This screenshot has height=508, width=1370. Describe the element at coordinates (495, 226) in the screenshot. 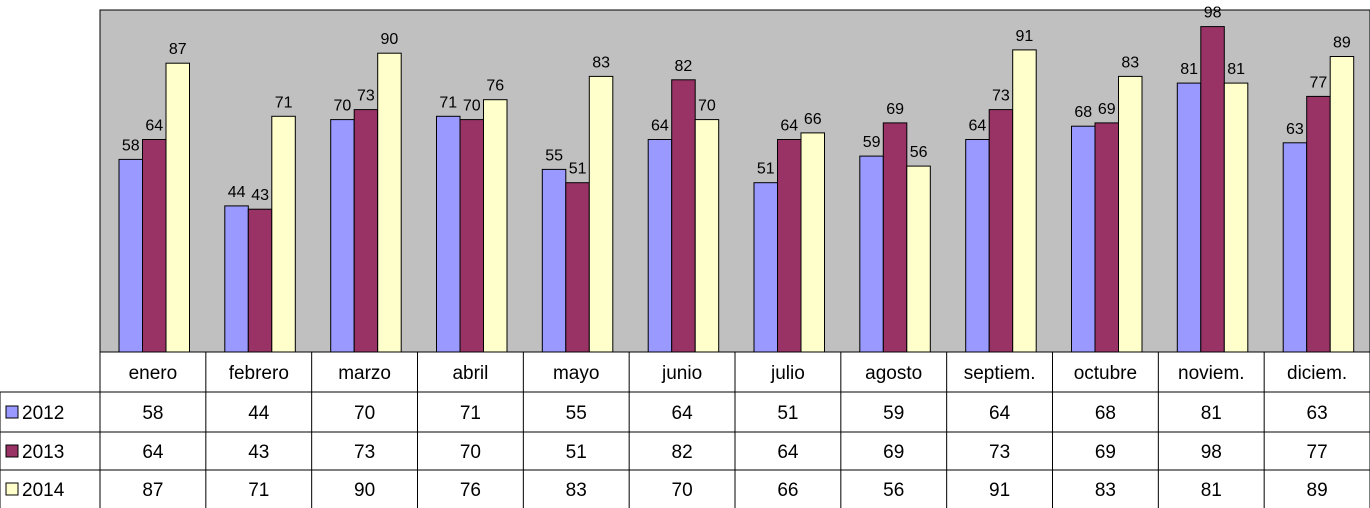

I see `bar-2014-abril` at that location.